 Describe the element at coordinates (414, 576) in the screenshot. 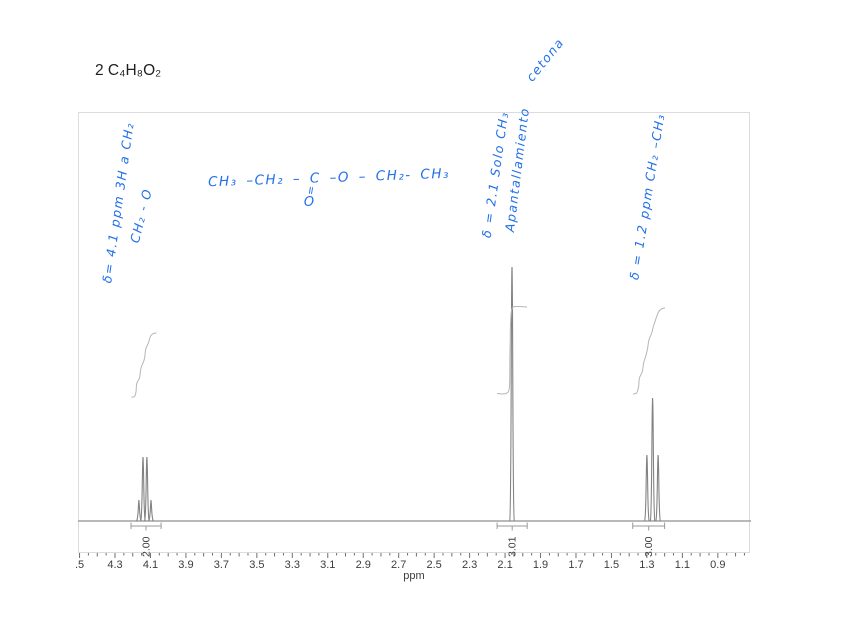

I see `x-axis-unit-label: ppm` at that location.